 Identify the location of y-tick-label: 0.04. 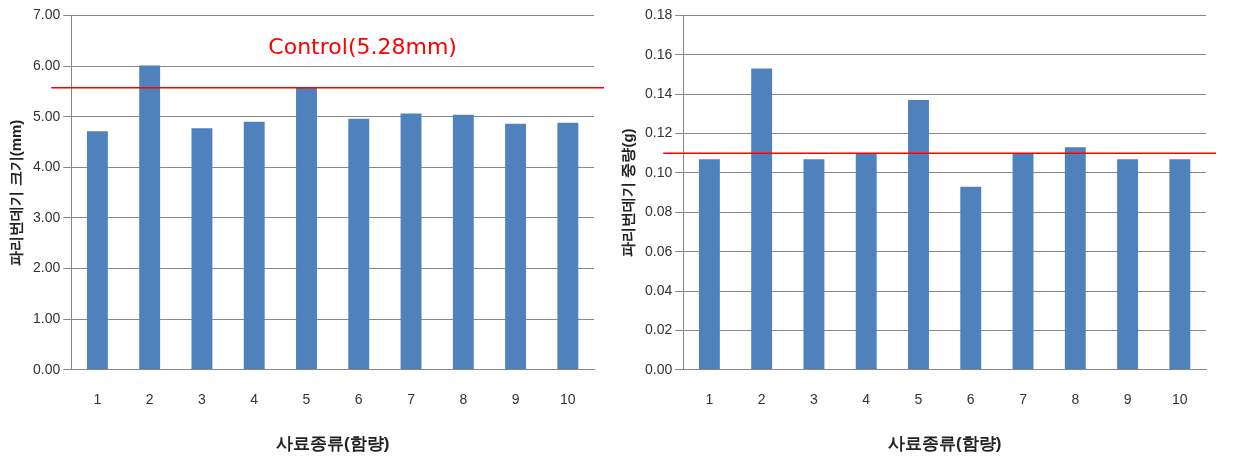
(659, 289).